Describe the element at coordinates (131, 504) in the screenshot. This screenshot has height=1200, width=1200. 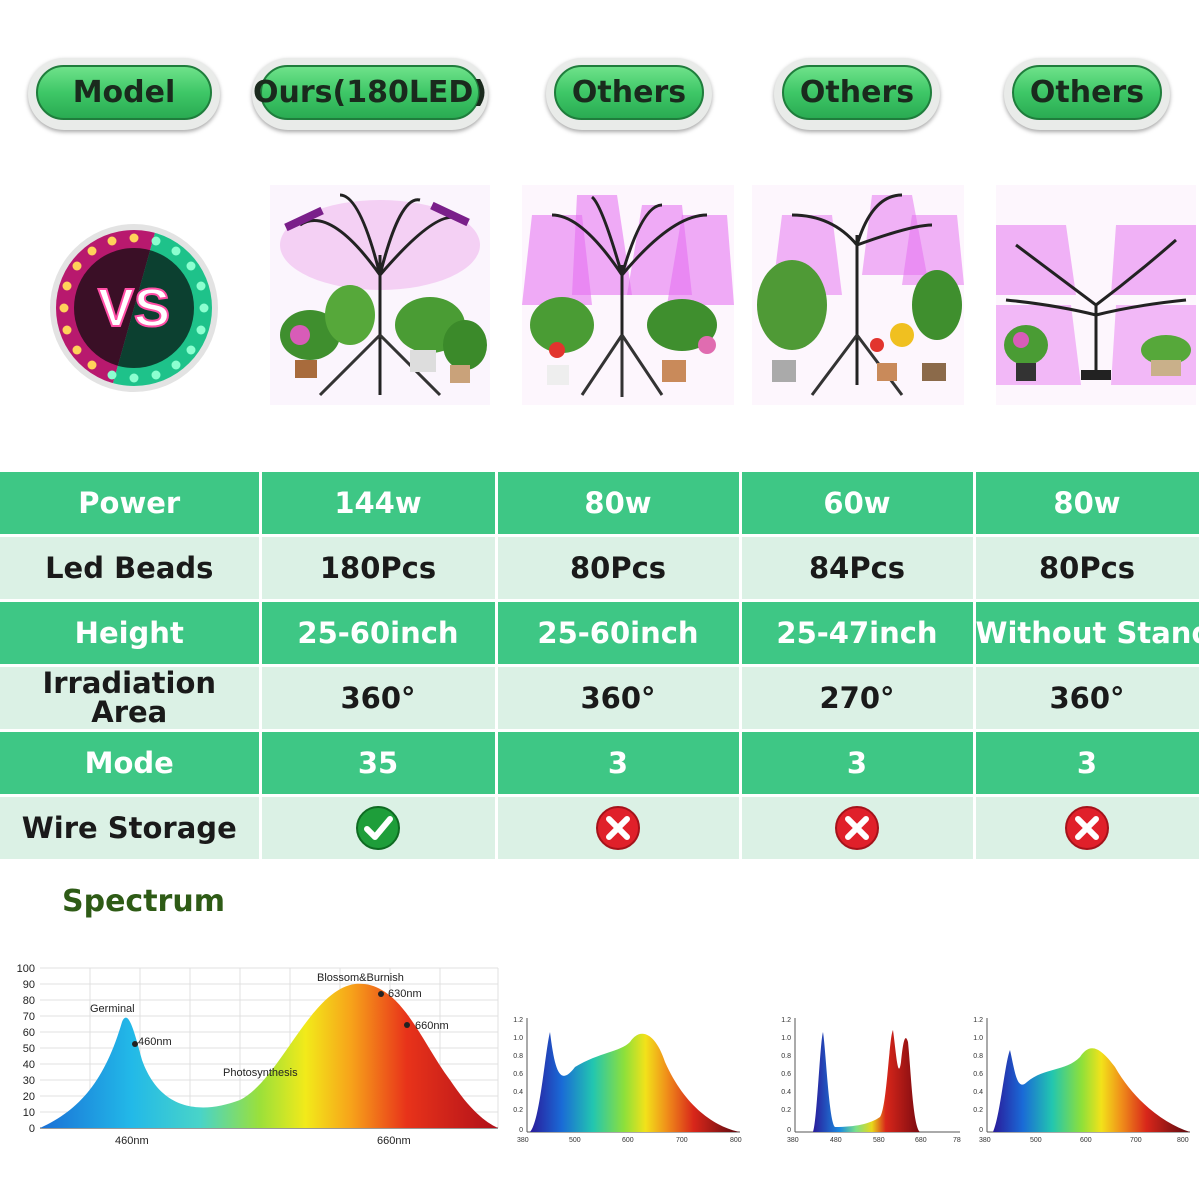
I see `row-label-power: Power` at that location.